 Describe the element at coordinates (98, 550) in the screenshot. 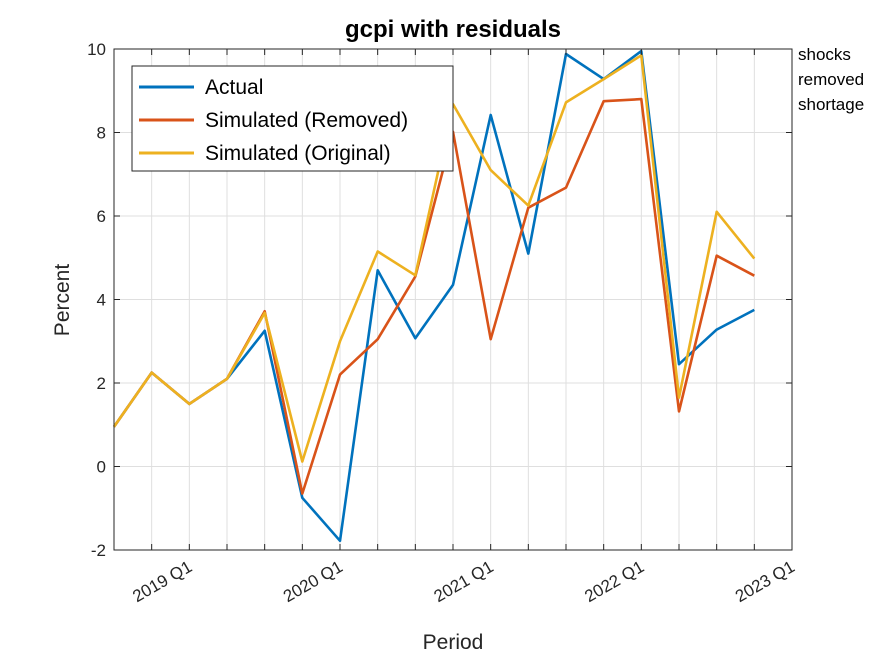

I see `y-tick-label: -2` at that location.